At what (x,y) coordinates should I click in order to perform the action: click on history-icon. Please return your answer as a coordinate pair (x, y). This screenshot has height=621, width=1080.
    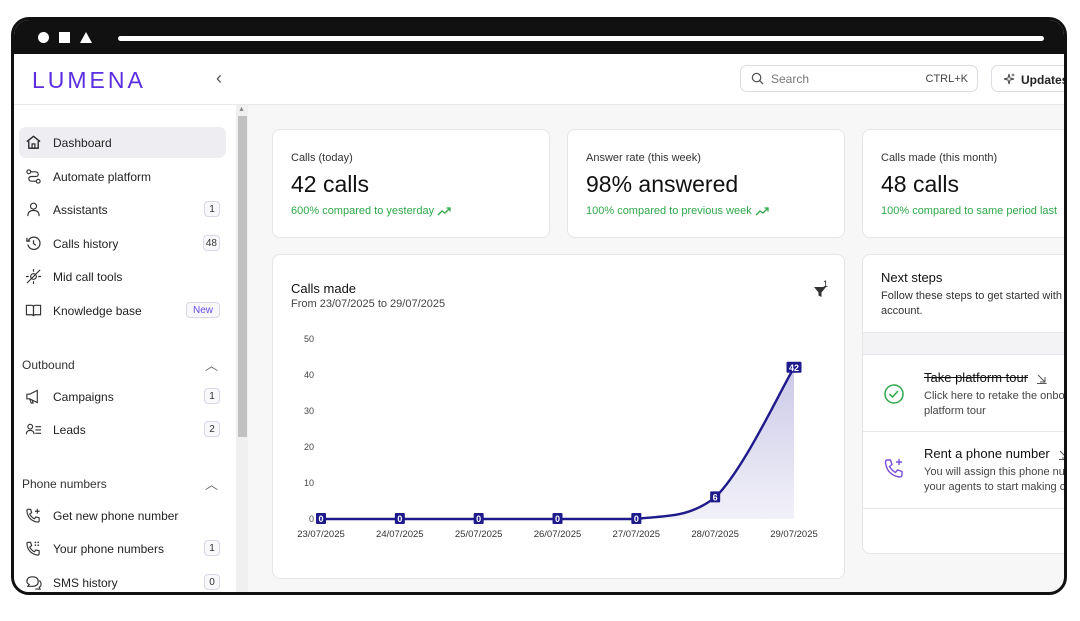
    Looking at the image, I should click on (33, 243).